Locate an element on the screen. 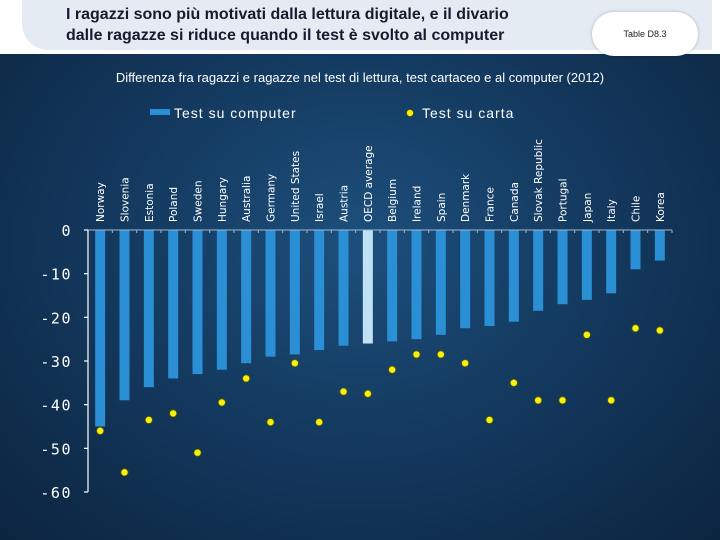 The width and height of the screenshot is (720, 540). legend-marker-paper is located at coordinates (410, 113).